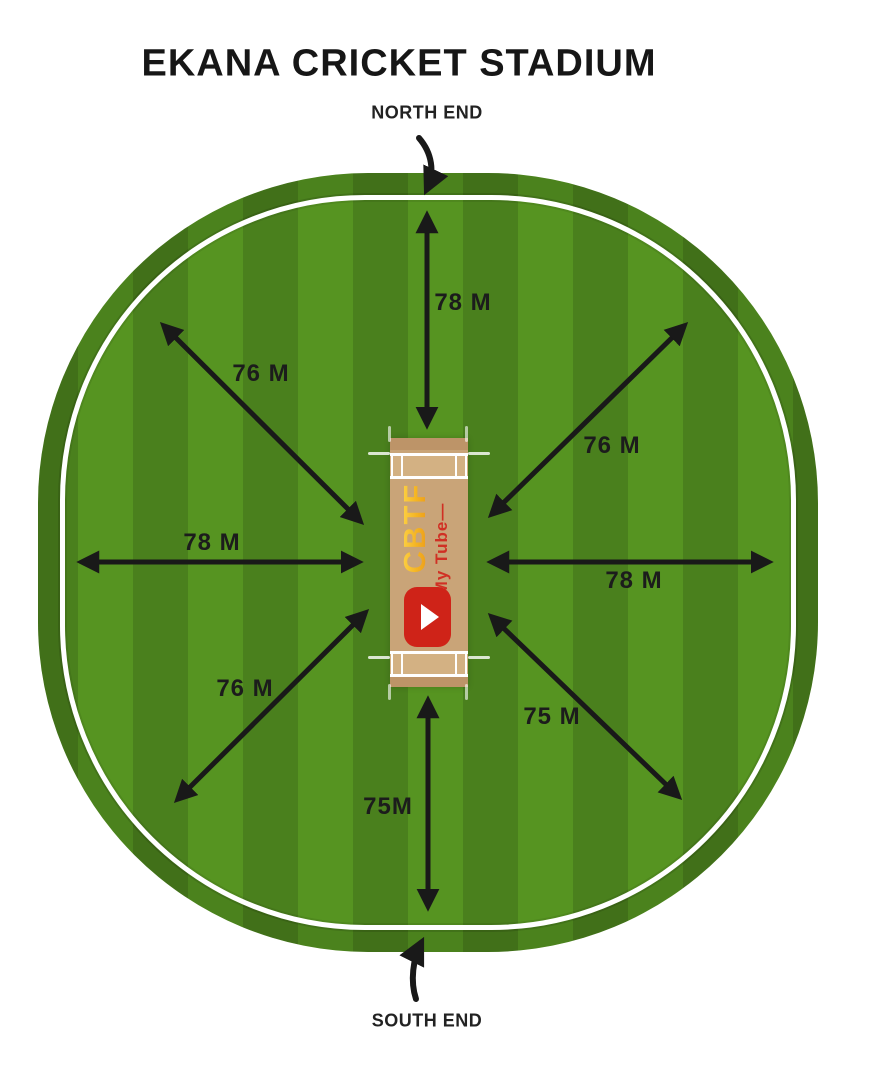 The image size is (869, 1080). I want to click on flare-bottom-left-v, so click(389, 692).